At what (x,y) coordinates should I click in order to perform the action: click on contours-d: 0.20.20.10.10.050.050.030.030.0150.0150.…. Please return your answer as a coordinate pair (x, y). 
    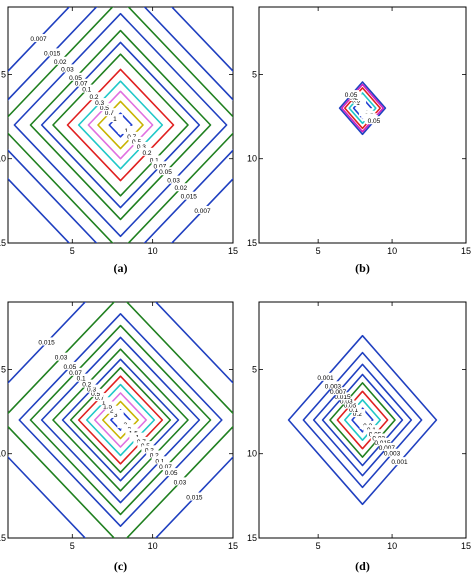
    Looking at the image, I should click on (362, 420).